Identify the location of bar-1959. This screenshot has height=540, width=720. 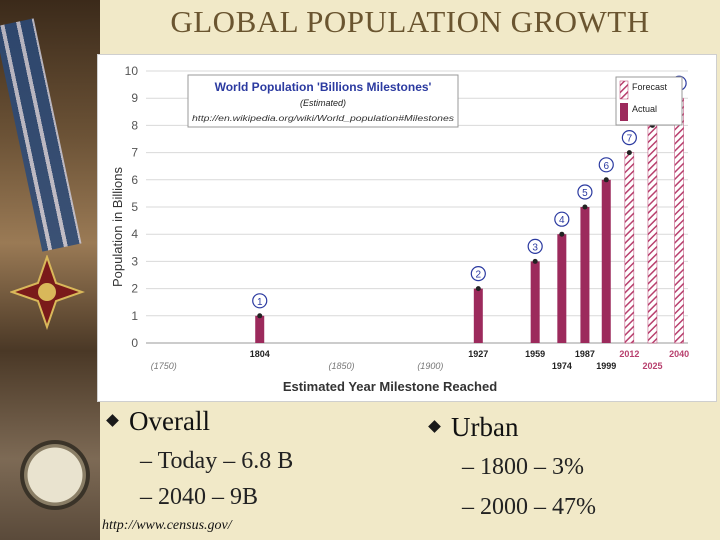
(535, 302).